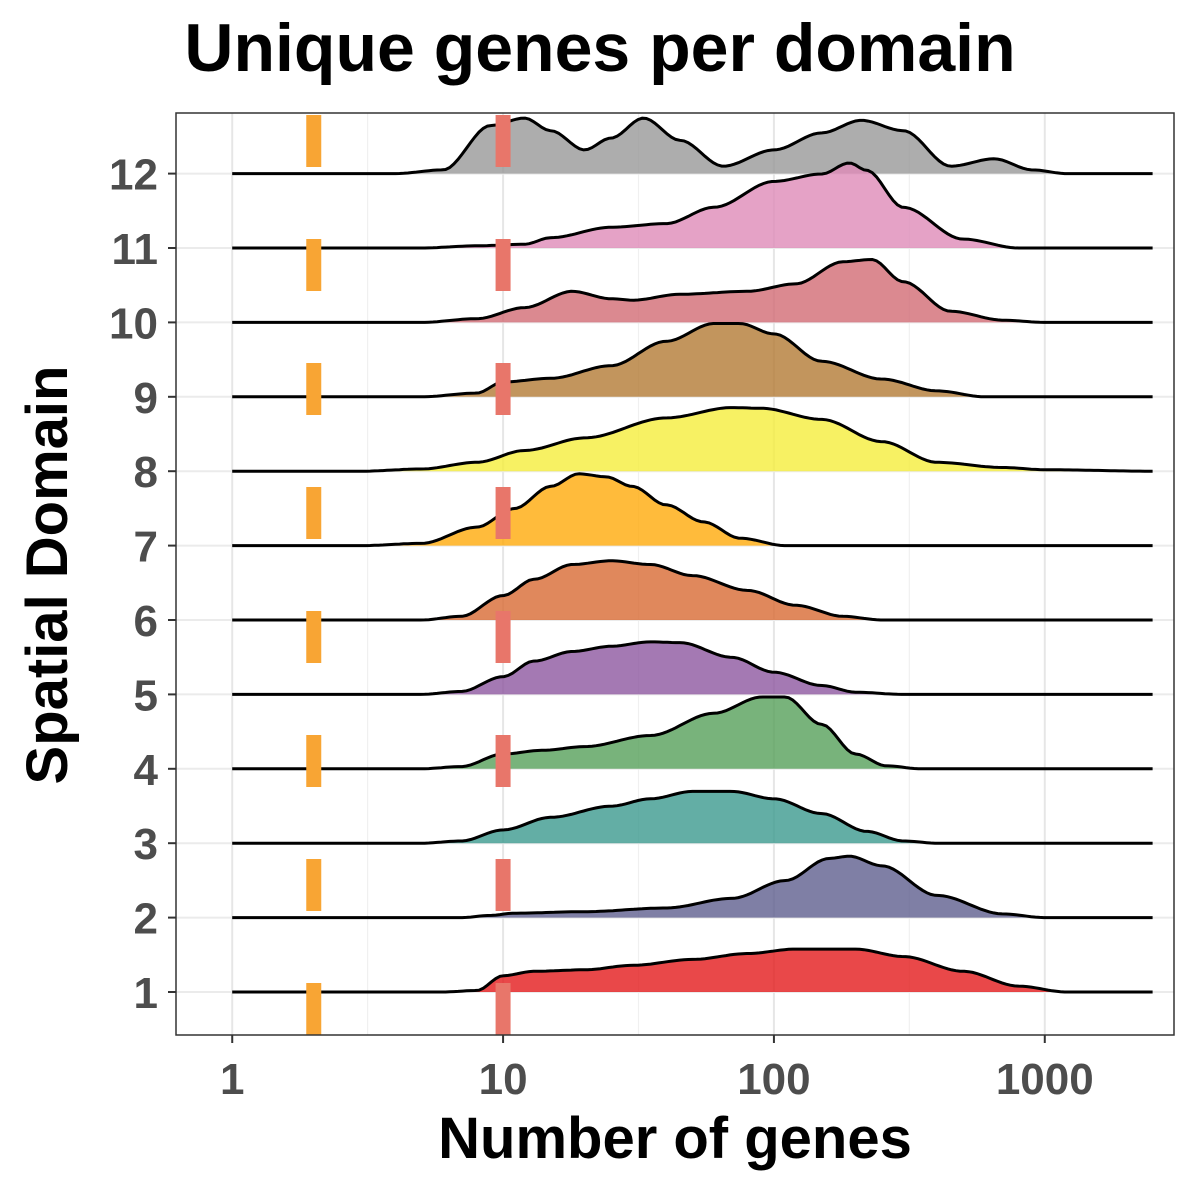 The height and width of the screenshot is (1200, 1200). What do you see at coordinates (146, 844) in the screenshot?
I see `y-tick-label: 3` at bounding box center [146, 844].